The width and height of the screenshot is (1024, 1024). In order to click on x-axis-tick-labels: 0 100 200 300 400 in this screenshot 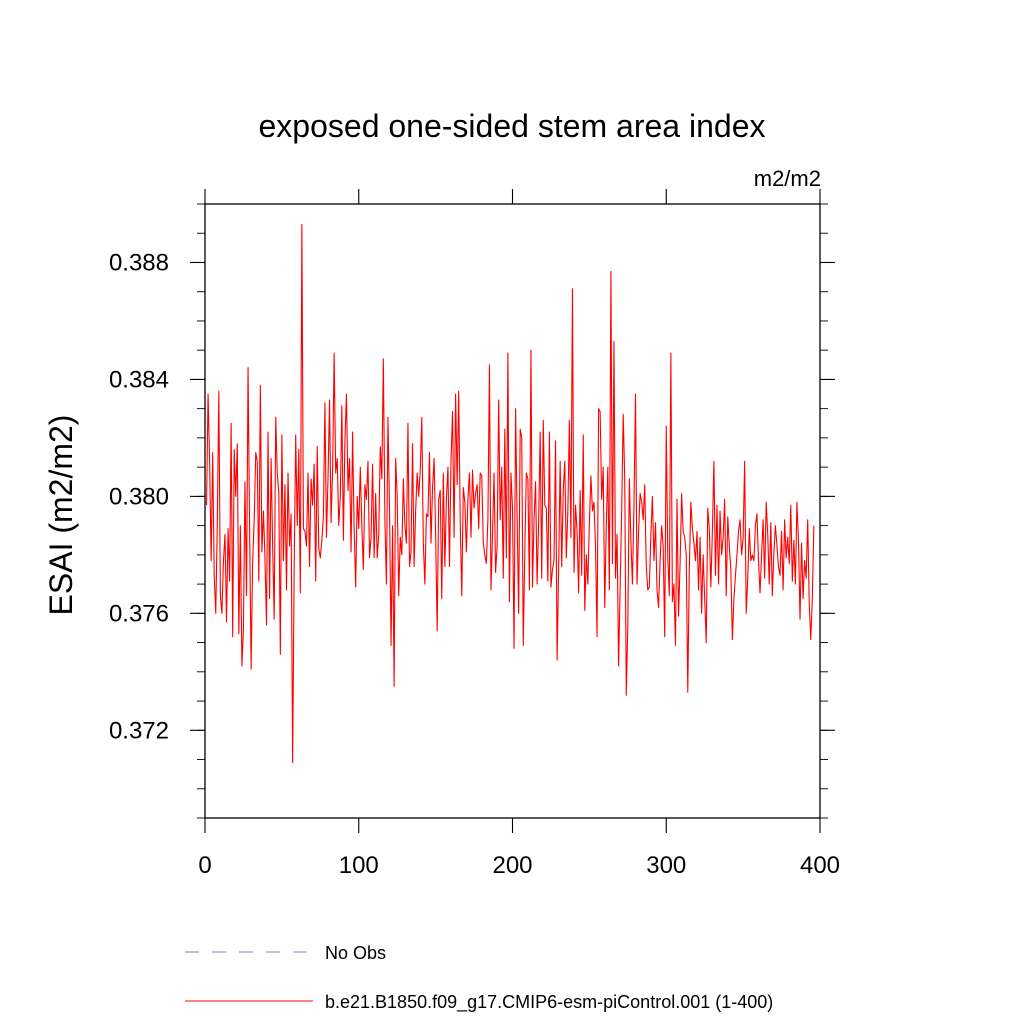, I will do `click(519, 865)`.